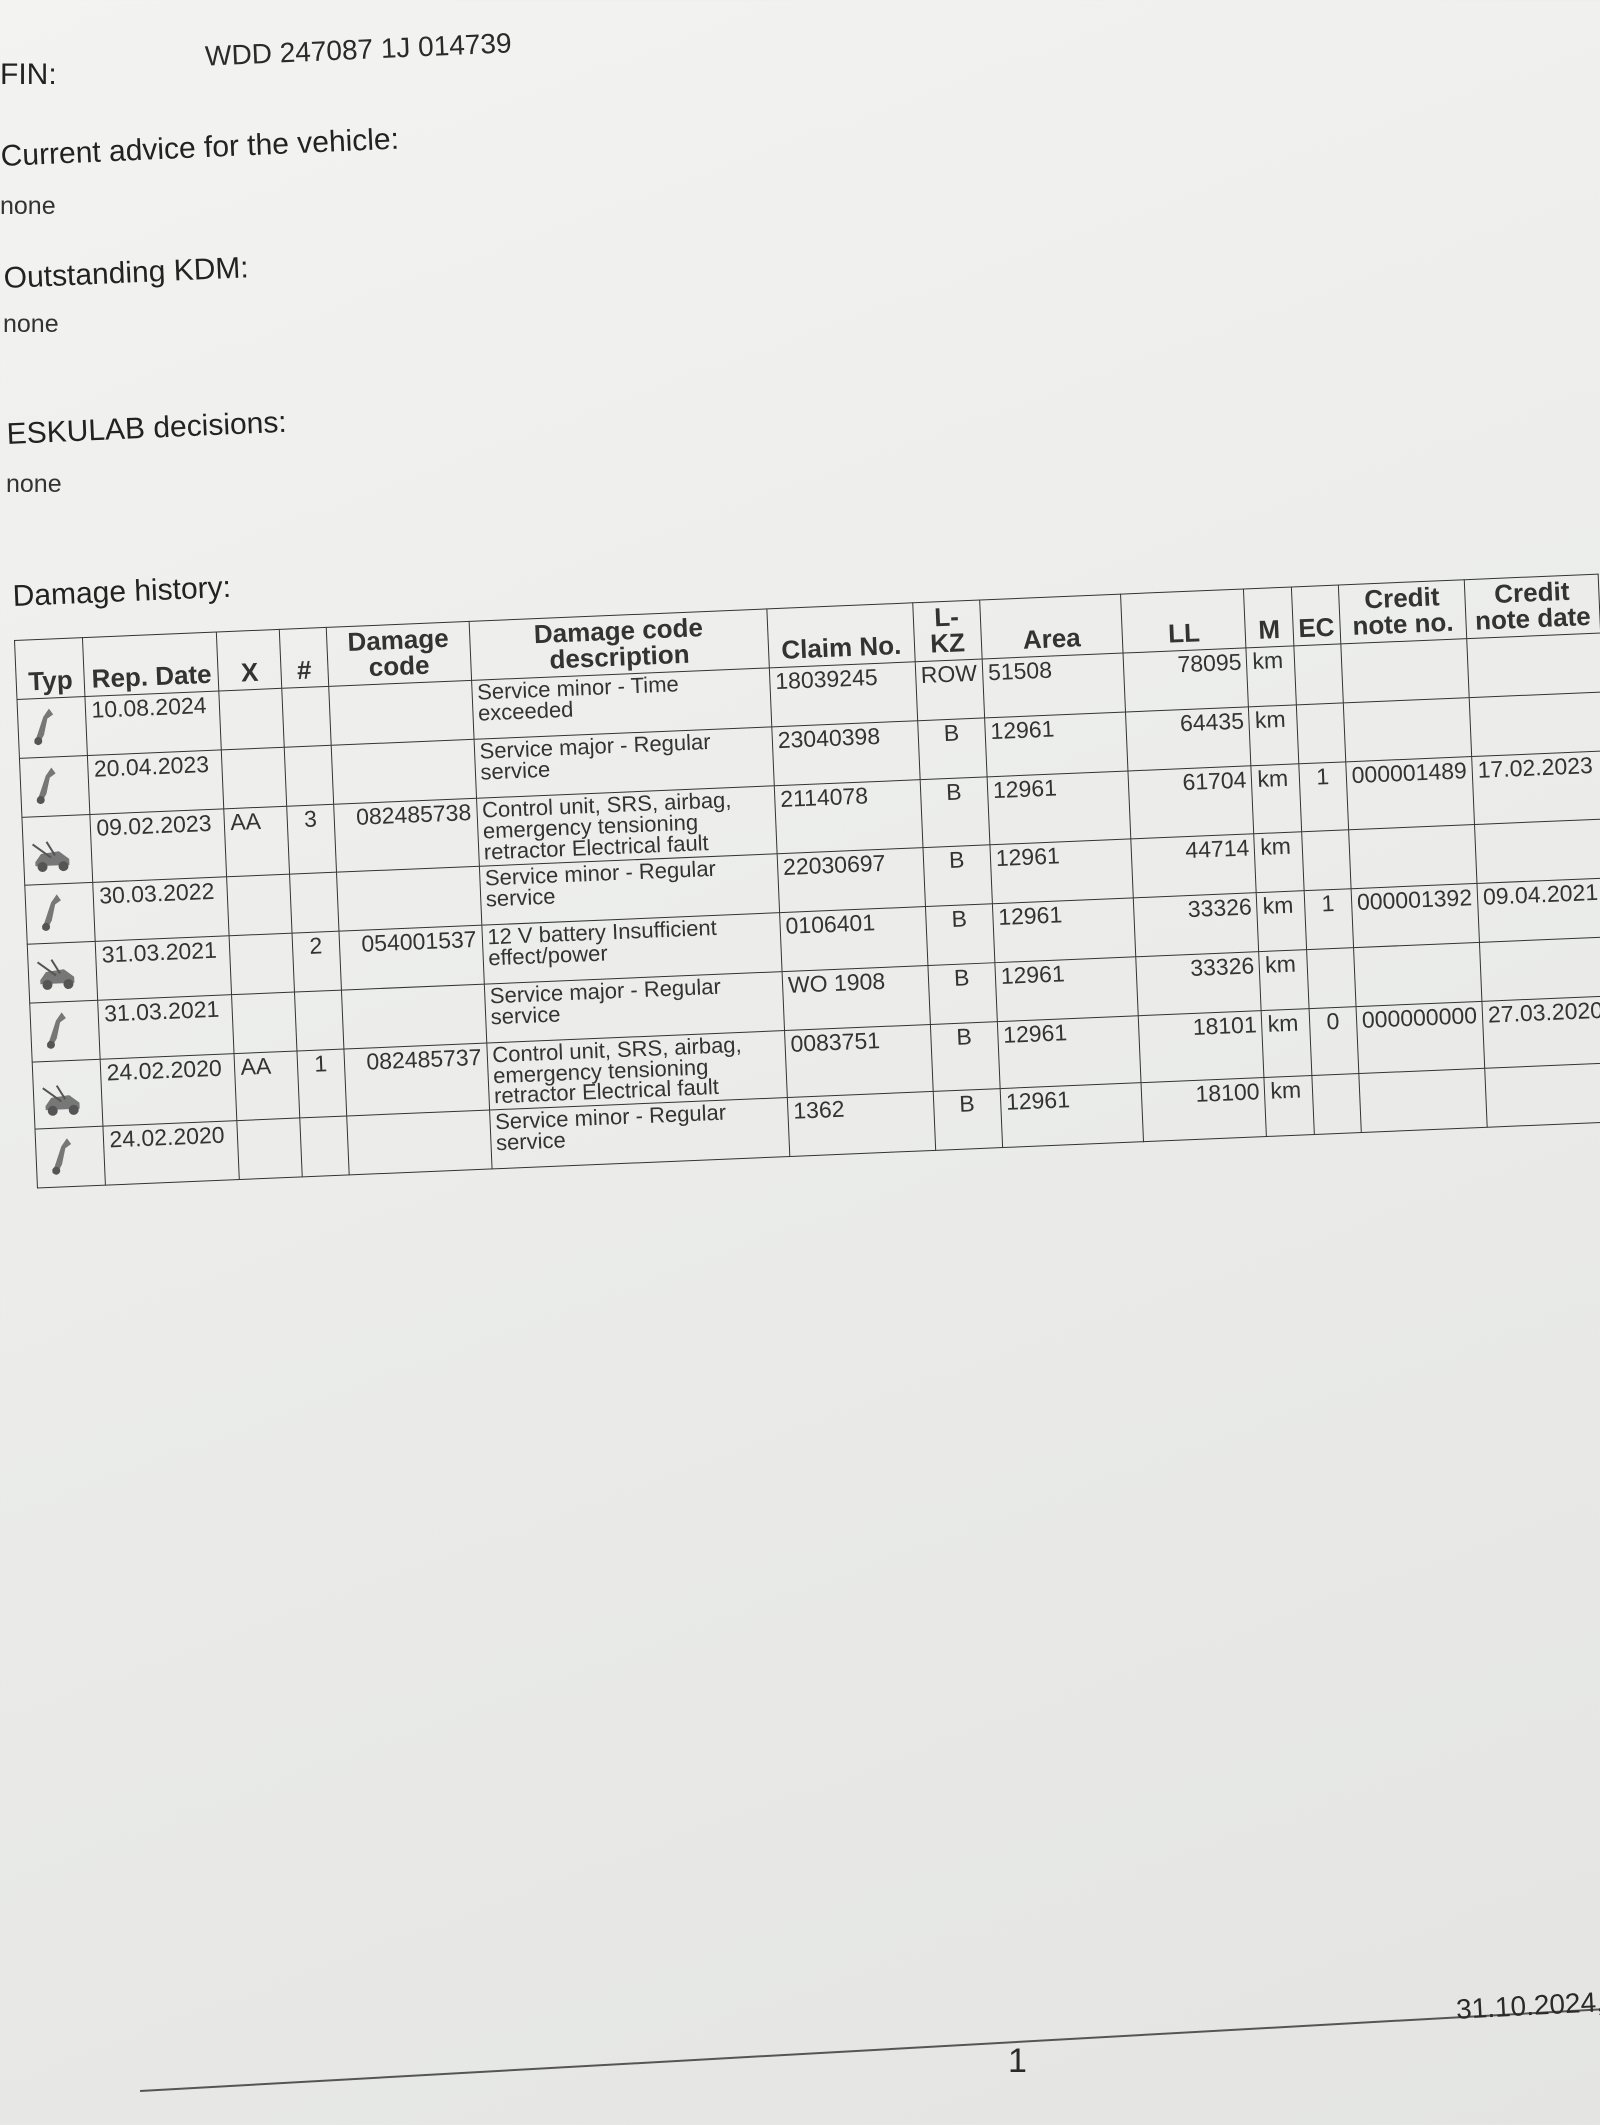 The image size is (1600, 2125). Describe the element at coordinates (1527, 2005) in the screenshot. I see `print-date: 31.10.2024,` at that location.